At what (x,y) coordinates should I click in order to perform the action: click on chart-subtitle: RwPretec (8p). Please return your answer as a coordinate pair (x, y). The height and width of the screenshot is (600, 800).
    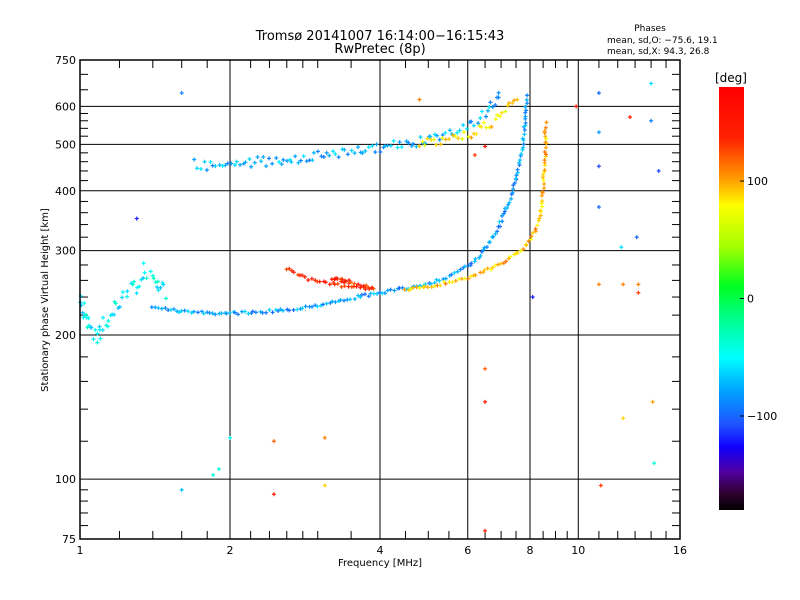
    Looking at the image, I should click on (379, 49).